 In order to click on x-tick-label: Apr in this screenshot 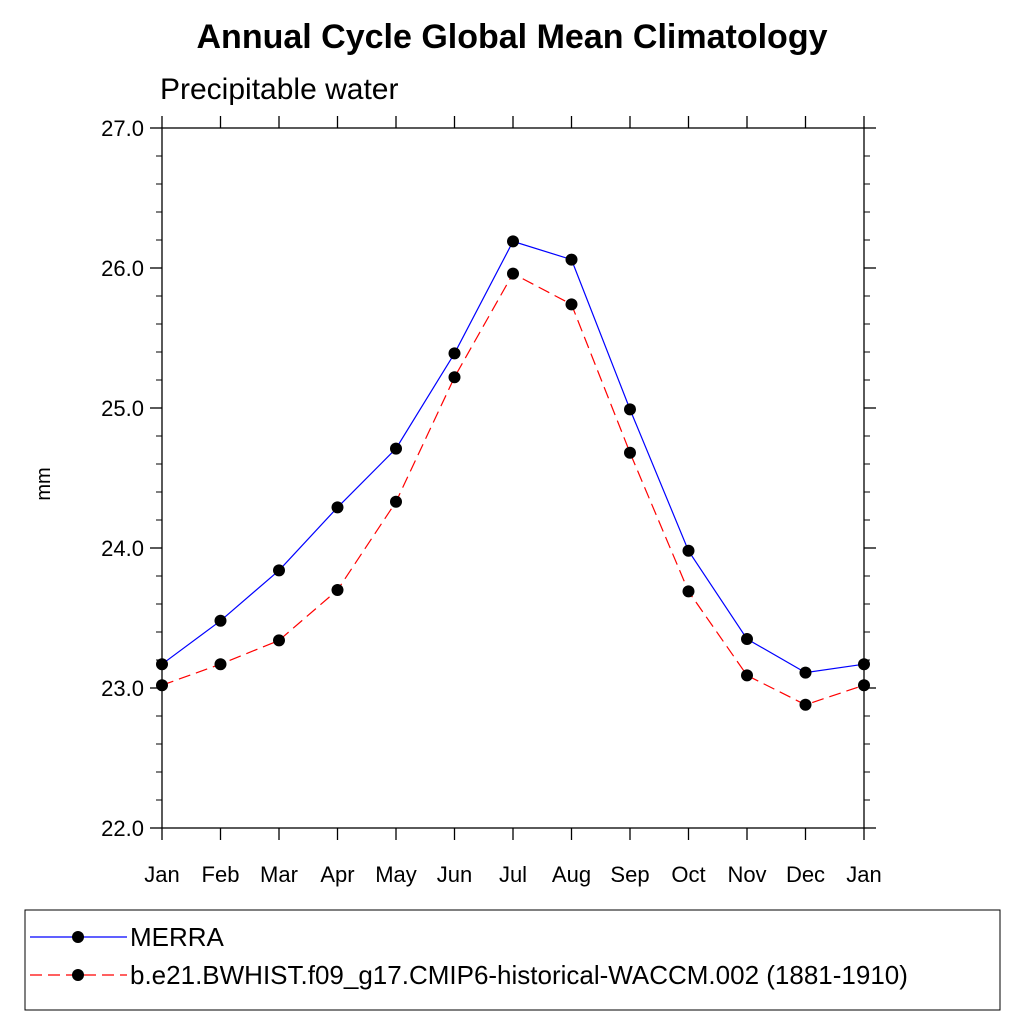, I will do `click(337, 874)`.